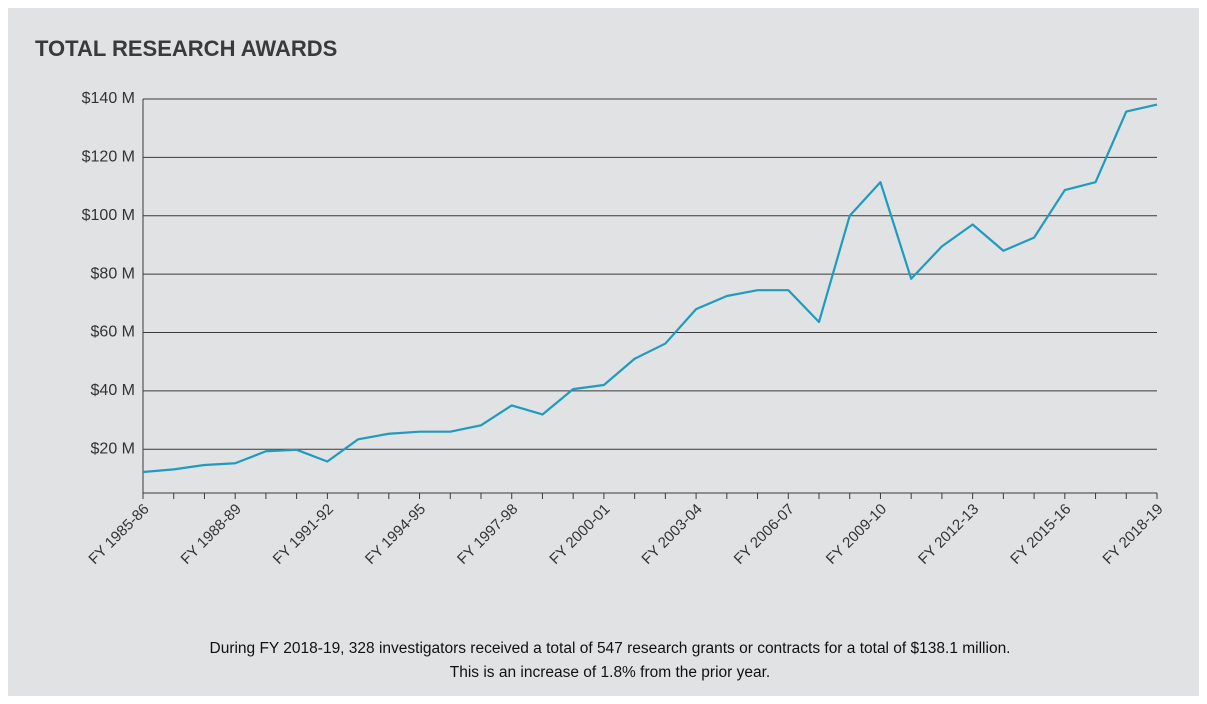 The width and height of the screenshot is (1207, 704). What do you see at coordinates (113, 448) in the screenshot?
I see `y-tick-label: $20 M` at bounding box center [113, 448].